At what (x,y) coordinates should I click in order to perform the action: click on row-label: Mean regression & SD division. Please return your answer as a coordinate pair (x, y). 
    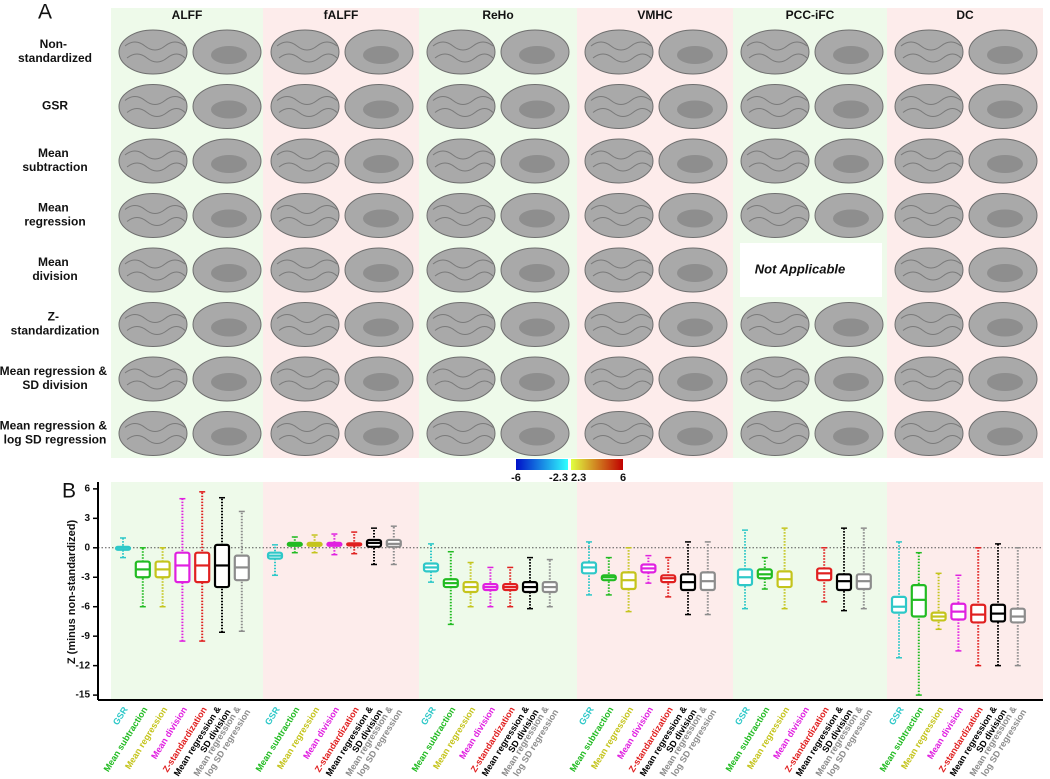
    Looking at the image, I should click on (55, 378).